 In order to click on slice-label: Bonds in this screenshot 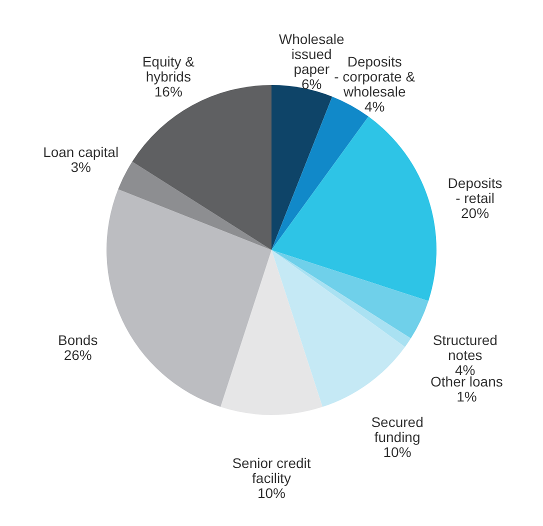, I will do `click(78, 340)`.